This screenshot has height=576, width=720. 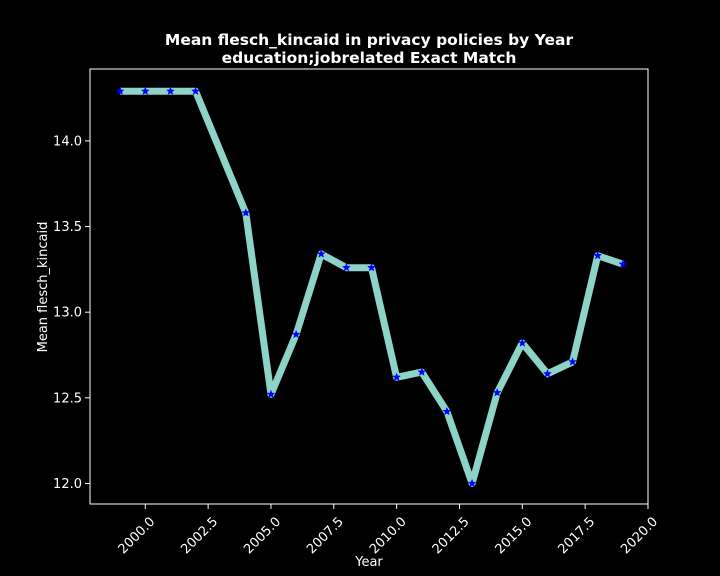 What do you see at coordinates (67, 484) in the screenshot?
I see `y-tick-label: 12.0` at bounding box center [67, 484].